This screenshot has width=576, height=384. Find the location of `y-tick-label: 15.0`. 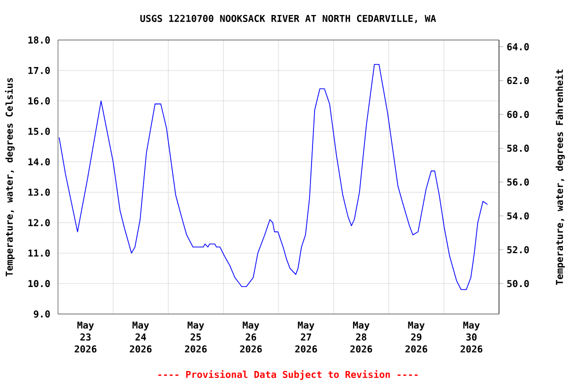

y-tick-label: 15.0 is located at coordinates (39, 131).